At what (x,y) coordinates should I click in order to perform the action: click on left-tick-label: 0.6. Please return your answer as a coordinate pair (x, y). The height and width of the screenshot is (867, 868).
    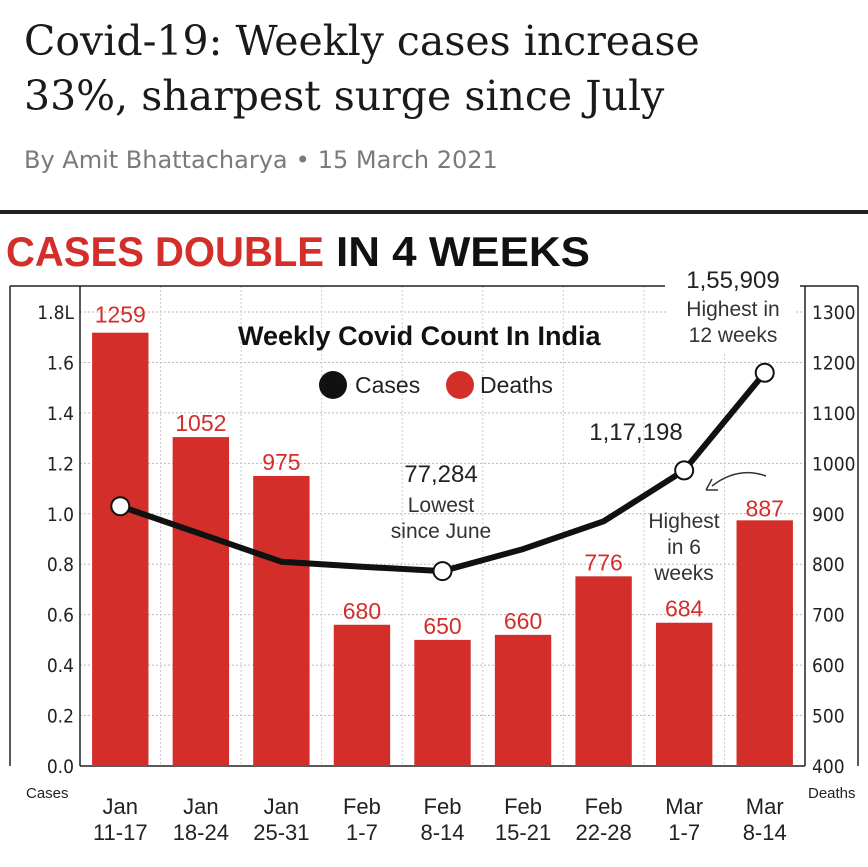
    Looking at the image, I should click on (60, 616).